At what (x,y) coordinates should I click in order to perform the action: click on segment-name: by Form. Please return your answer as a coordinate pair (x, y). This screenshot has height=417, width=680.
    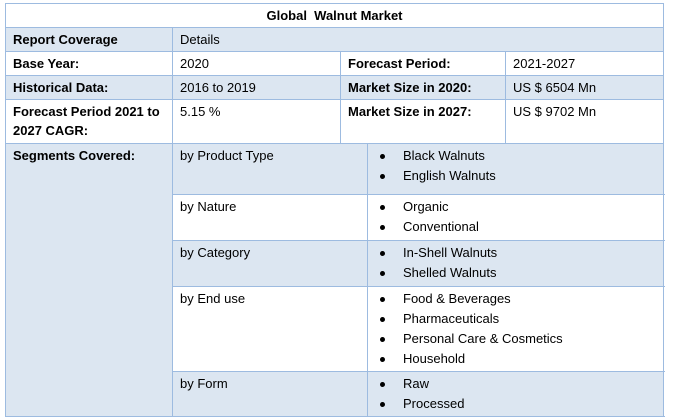
    Looking at the image, I should click on (270, 394).